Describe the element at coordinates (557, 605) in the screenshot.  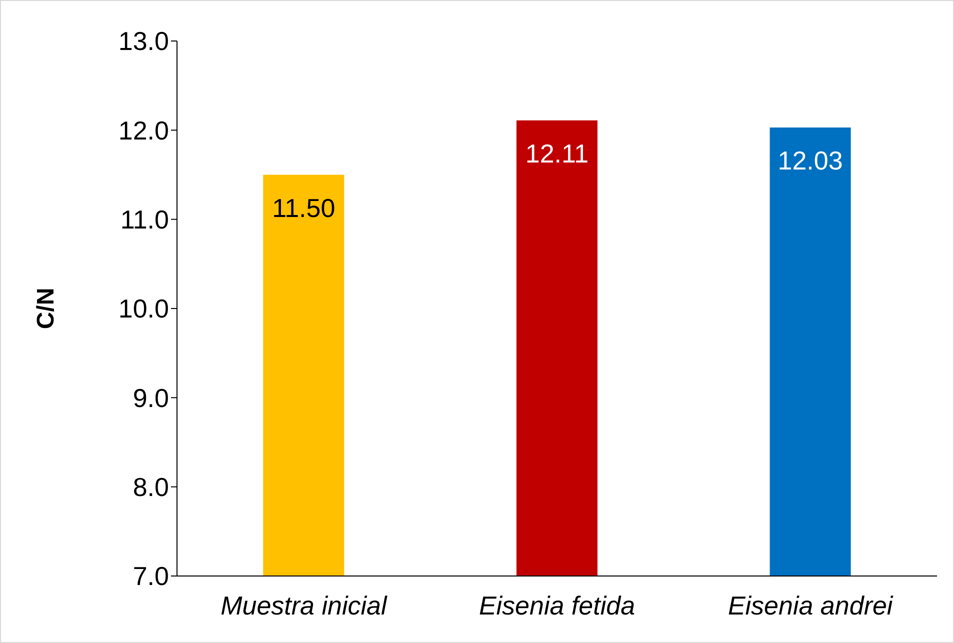
I see `x-tick-label: Eisenia fetida` at that location.